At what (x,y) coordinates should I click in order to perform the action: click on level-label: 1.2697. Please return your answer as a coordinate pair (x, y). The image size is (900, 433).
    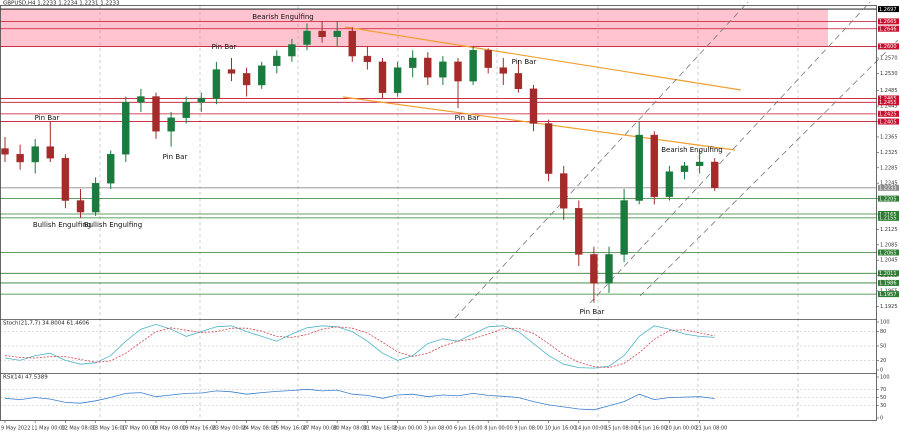
    Looking at the image, I should click on (888, 10).